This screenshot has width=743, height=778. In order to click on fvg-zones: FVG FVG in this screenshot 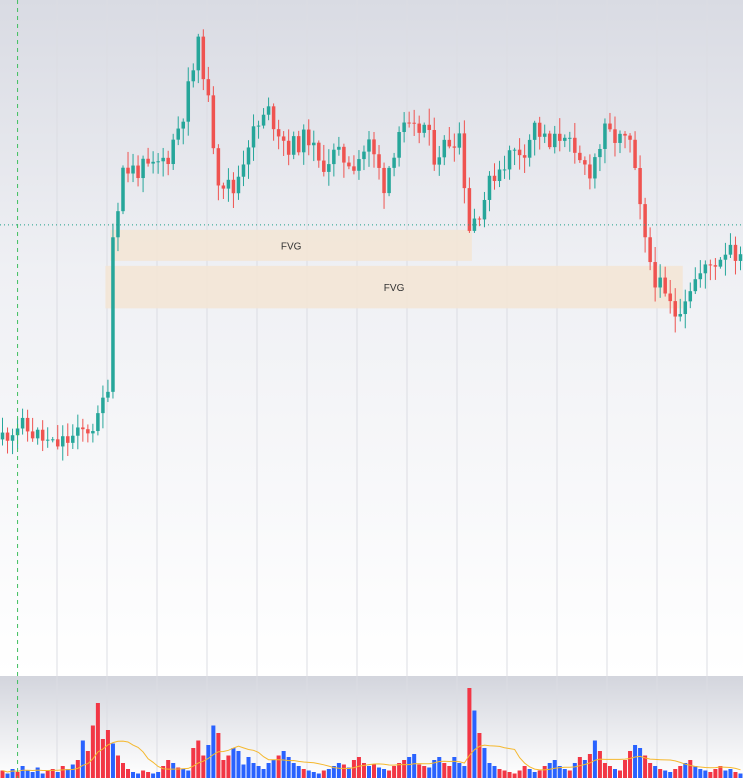, I will do `click(394, 269)`.